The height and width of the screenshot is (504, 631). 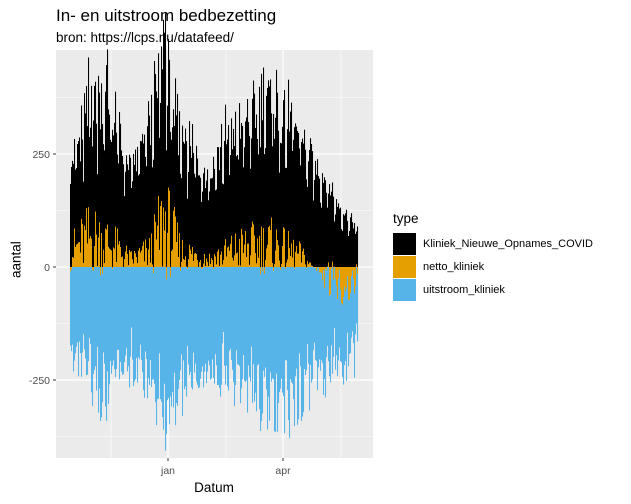 I want to click on x-axis-label: Datum, so click(x=214, y=487).